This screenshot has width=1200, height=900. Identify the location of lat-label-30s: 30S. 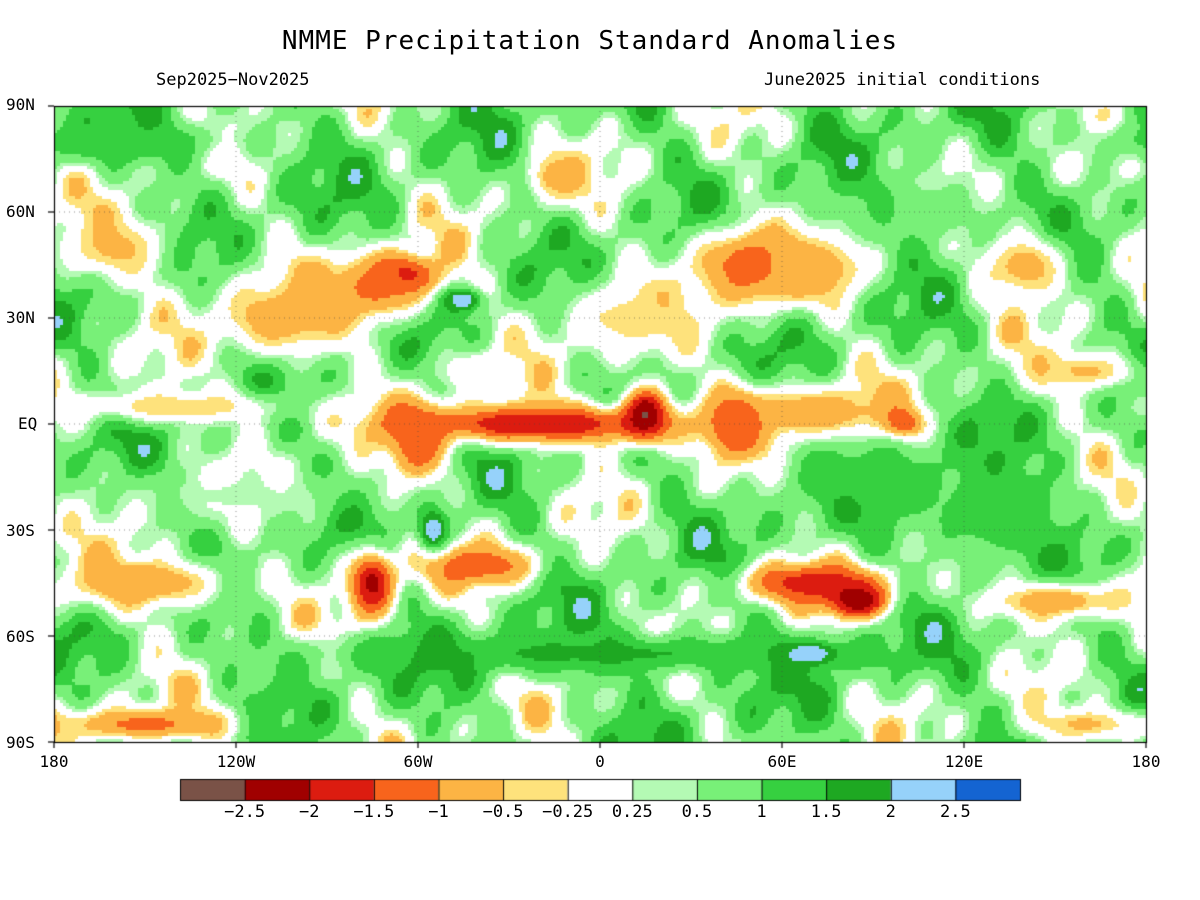
(20, 530).